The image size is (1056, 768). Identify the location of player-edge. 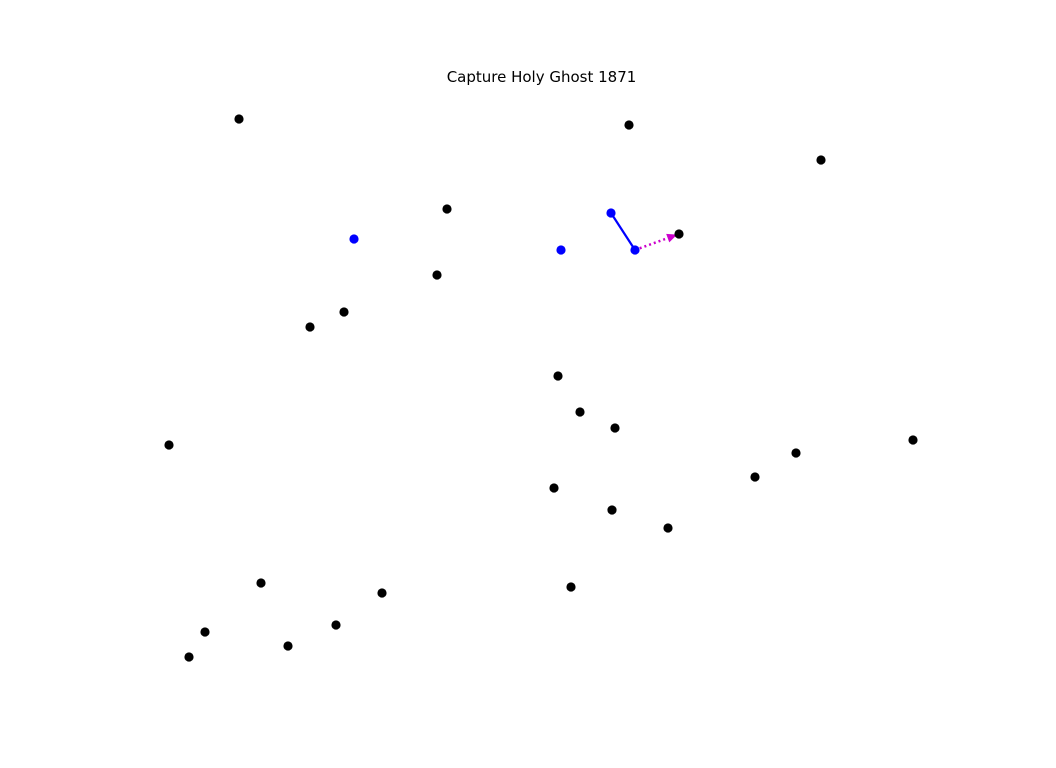
(623, 231).